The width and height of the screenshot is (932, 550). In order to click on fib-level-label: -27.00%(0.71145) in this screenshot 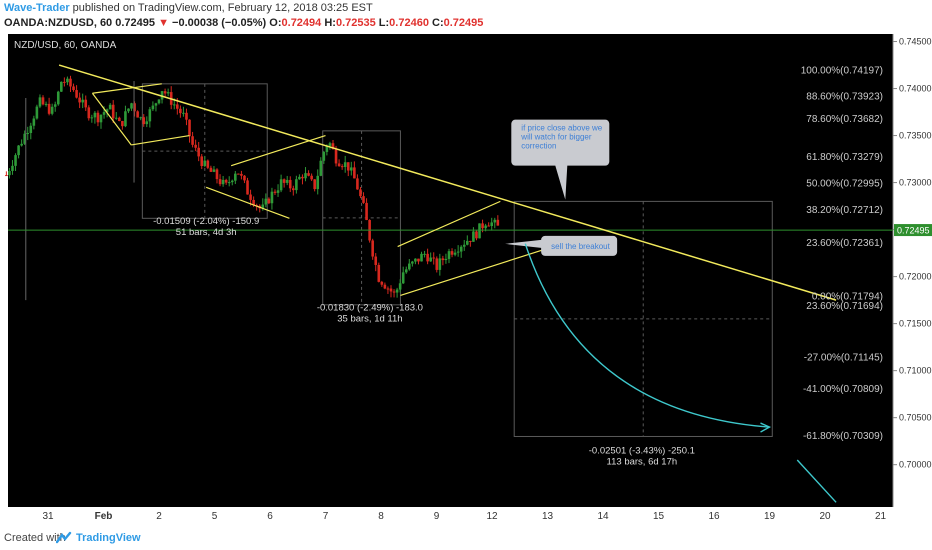, I will do `click(843, 358)`.